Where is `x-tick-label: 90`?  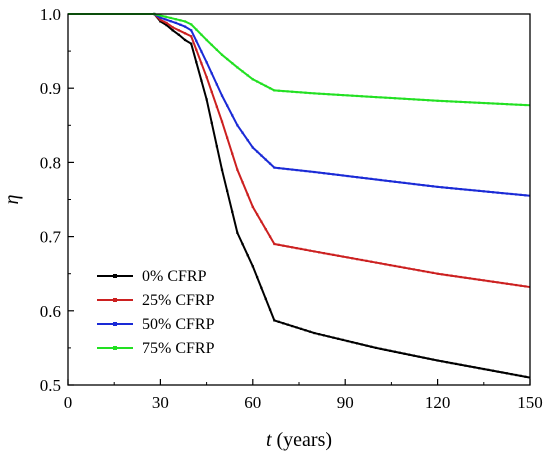 x-tick-label: 90 is located at coordinates (345, 402).